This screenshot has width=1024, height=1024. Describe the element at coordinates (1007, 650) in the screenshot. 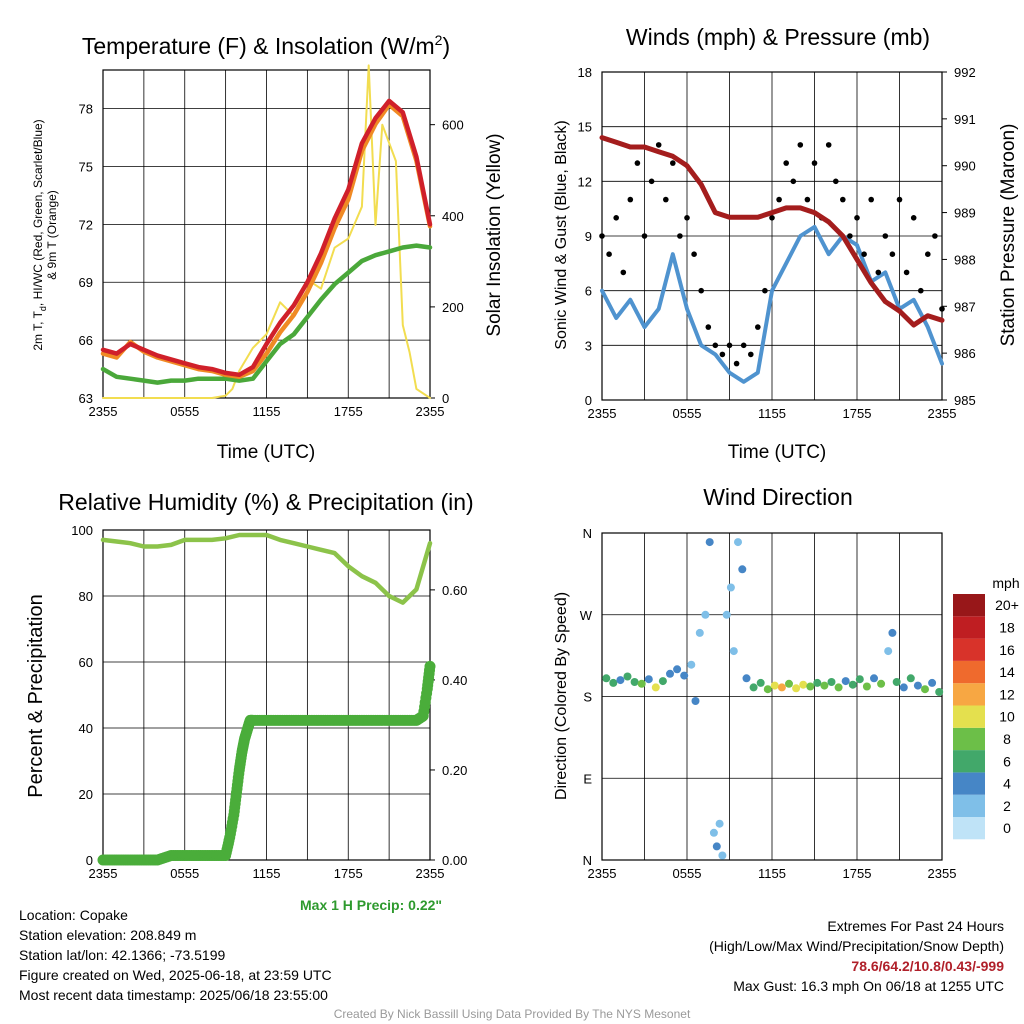

I see `legend-label: 16` at that location.